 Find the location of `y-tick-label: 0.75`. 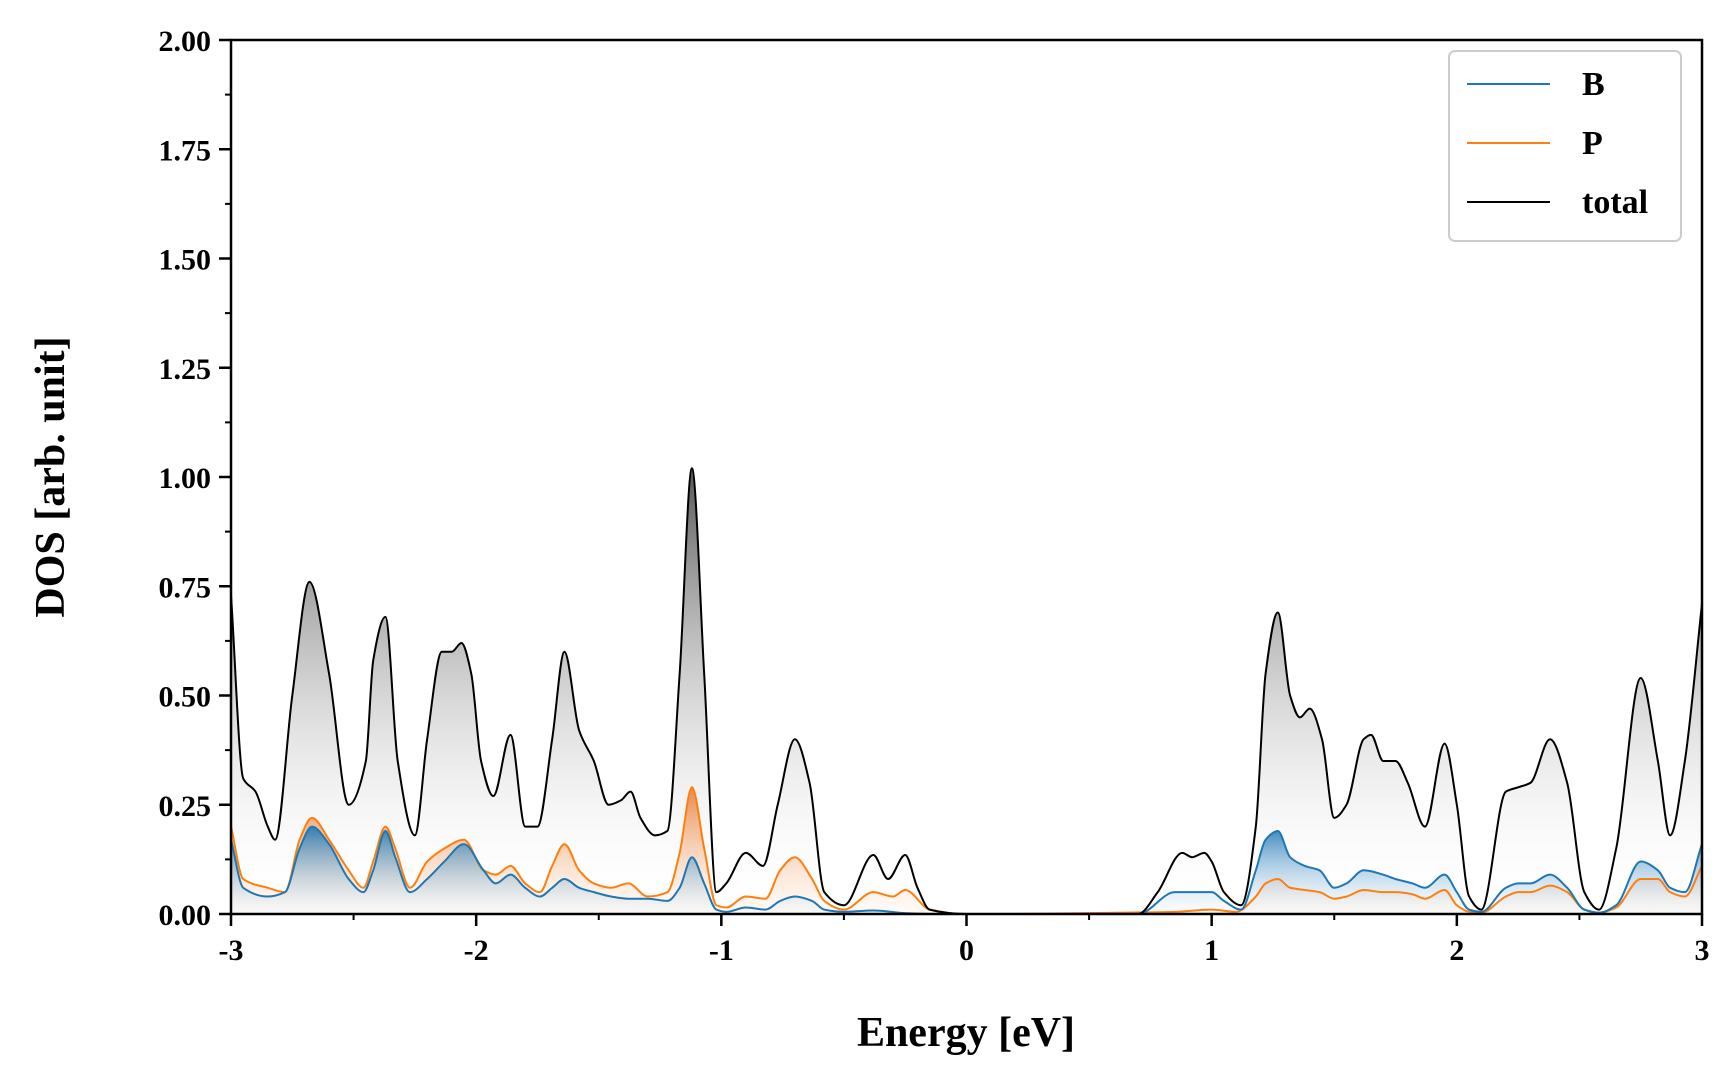

y-tick-label: 0.75 is located at coordinates (185, 587).